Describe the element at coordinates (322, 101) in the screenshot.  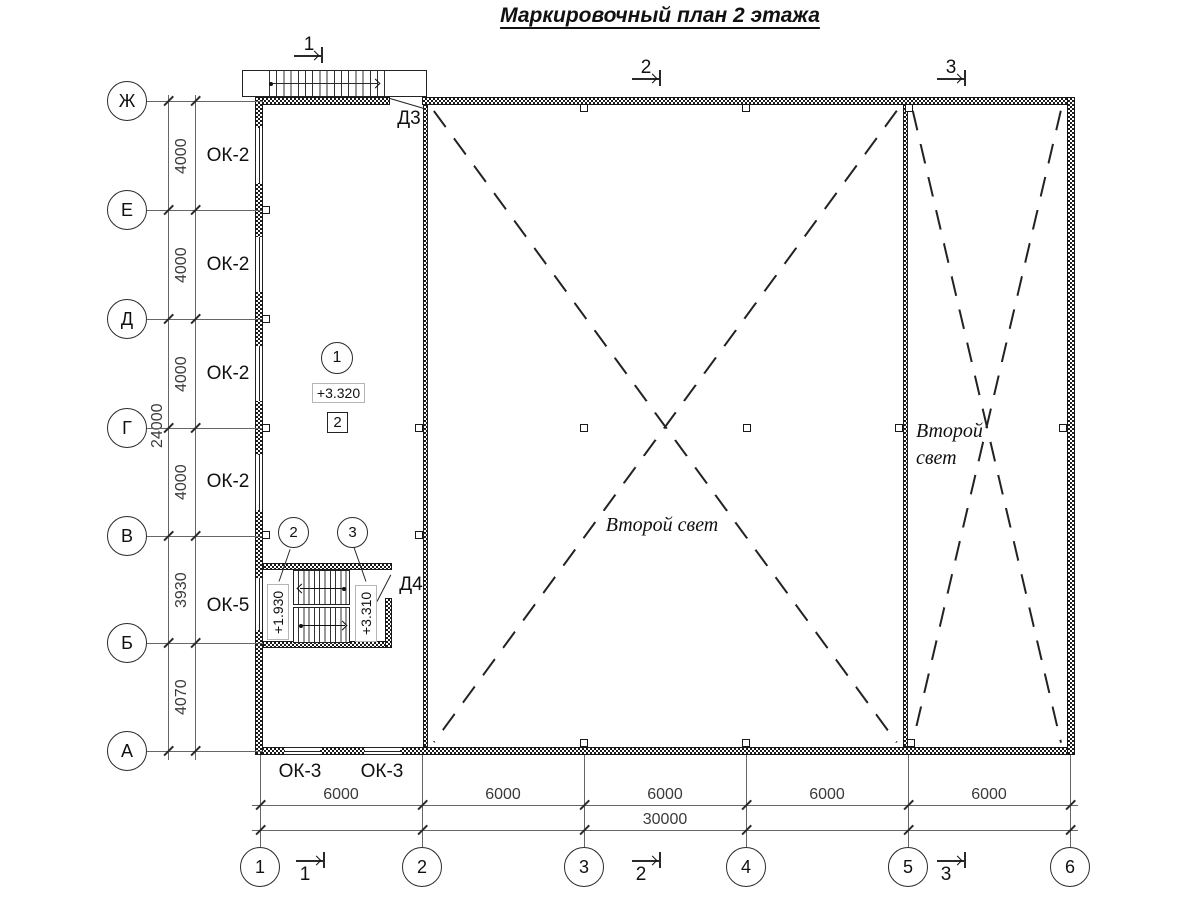
I see `wall-top-left` at that location.